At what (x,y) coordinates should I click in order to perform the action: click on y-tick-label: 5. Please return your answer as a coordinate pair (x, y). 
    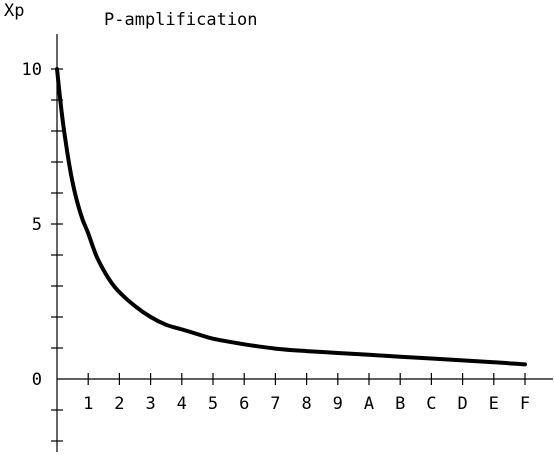
    Looking at the image, I should click on (37, 225).